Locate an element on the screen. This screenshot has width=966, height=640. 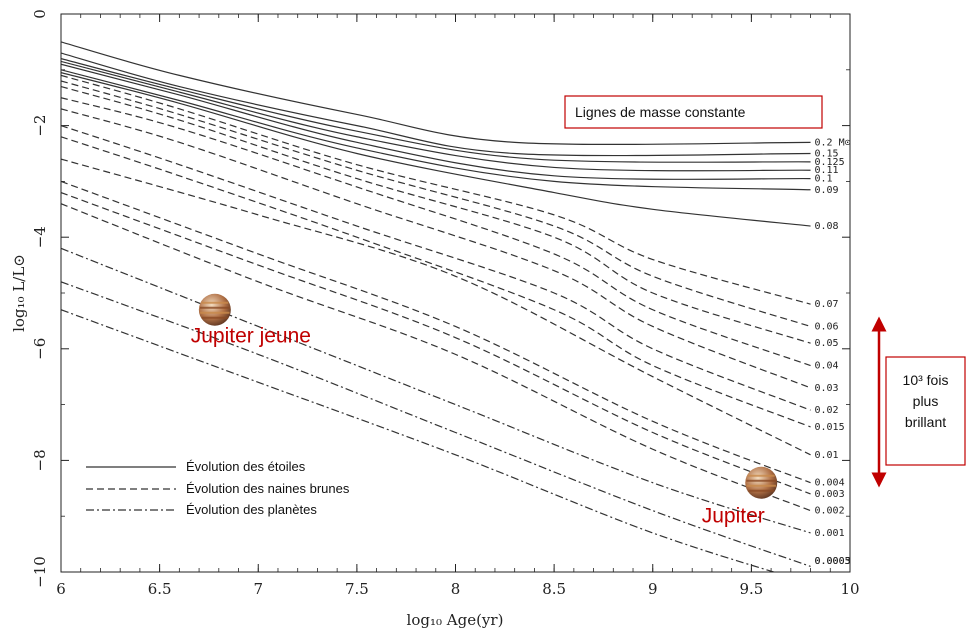
mass-label: 0.0005 is located at coordinates (832, 561).